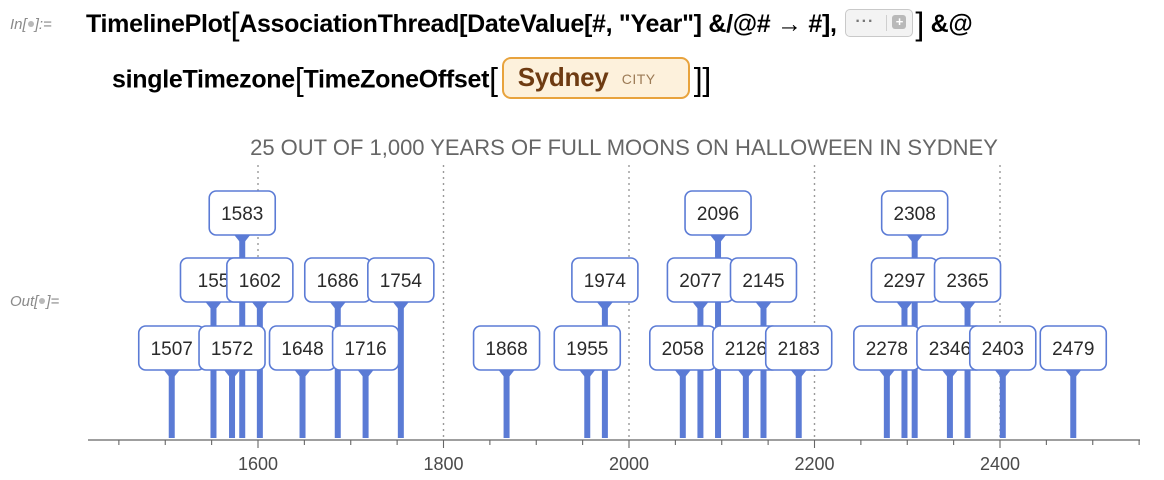  What do you see at coordinates (525, 24) in the screenshot?
I see `code-datevalue: DateValue` at bounding box center [525, 24].